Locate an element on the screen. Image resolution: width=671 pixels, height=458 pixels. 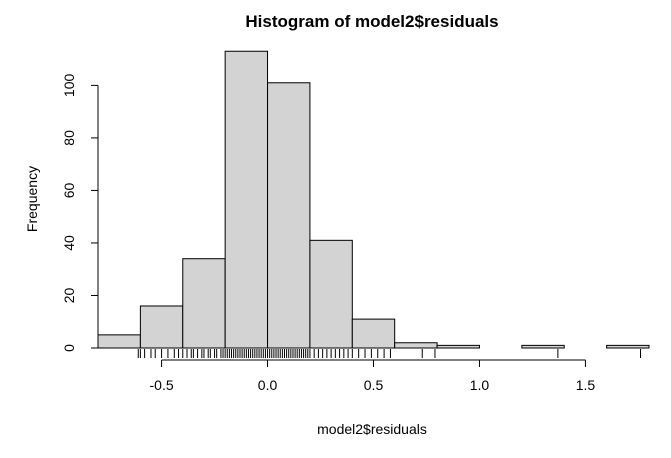
y-tick-label: 60 is located at coordinates (69, 190).